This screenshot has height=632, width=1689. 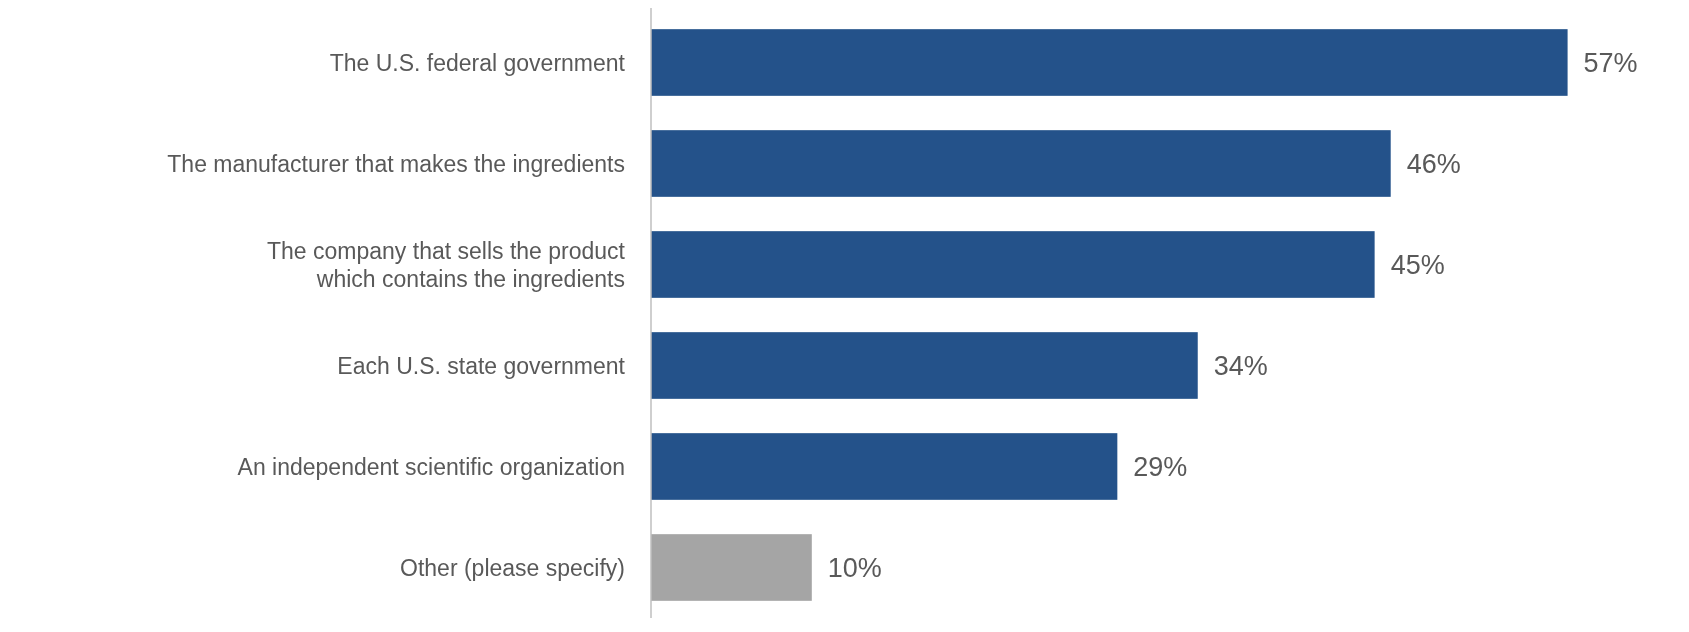 I want to click on data-label: 57%, so click(x=1610, y=62).